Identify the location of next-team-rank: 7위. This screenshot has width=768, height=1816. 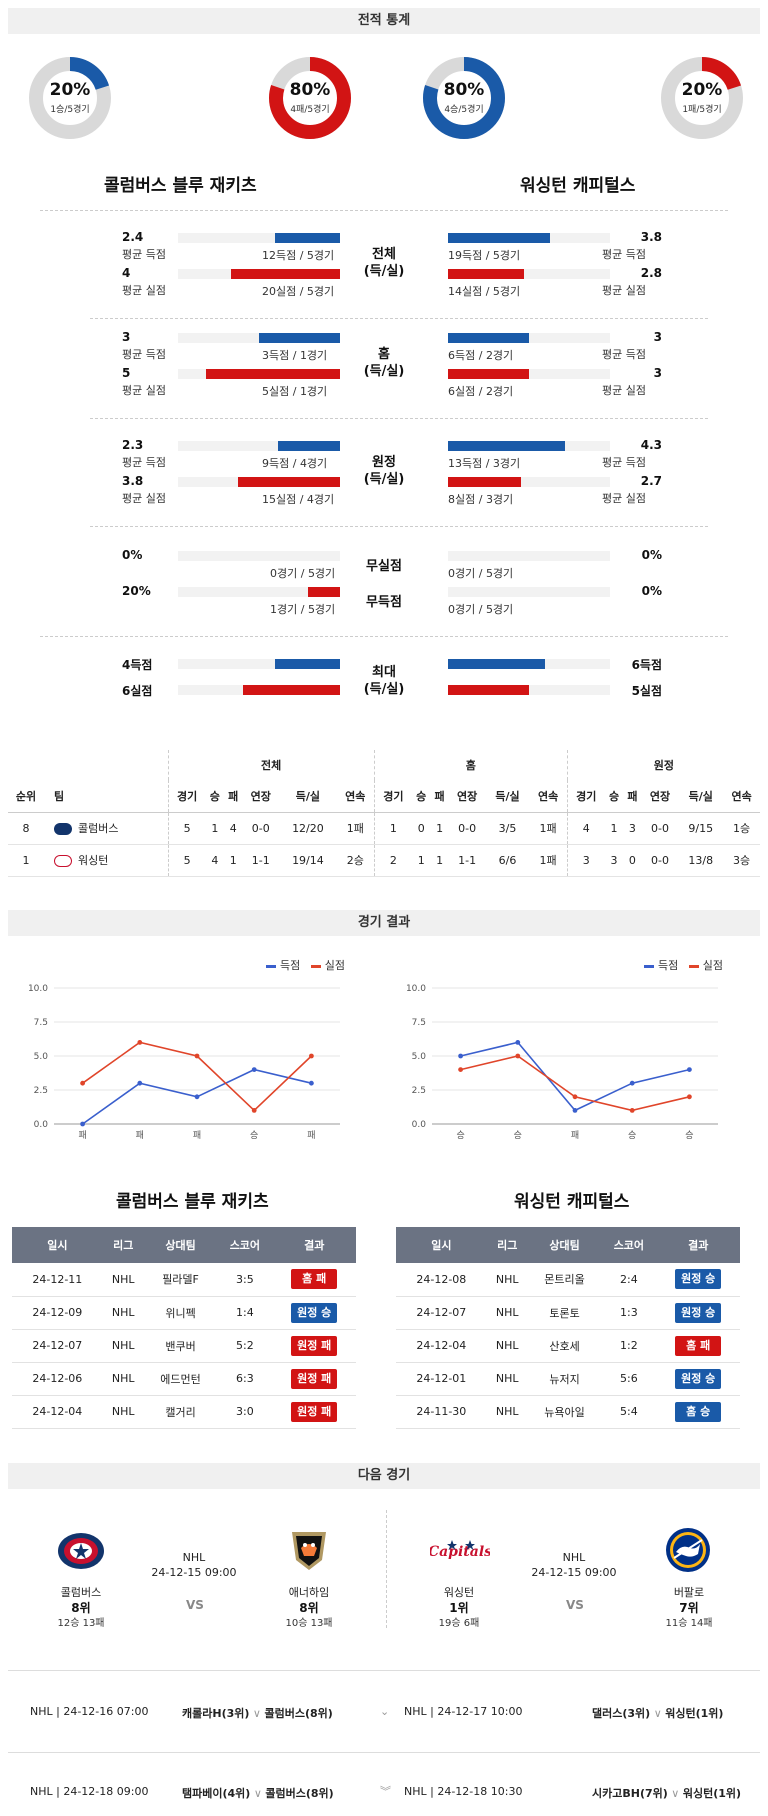
(689, 1608).